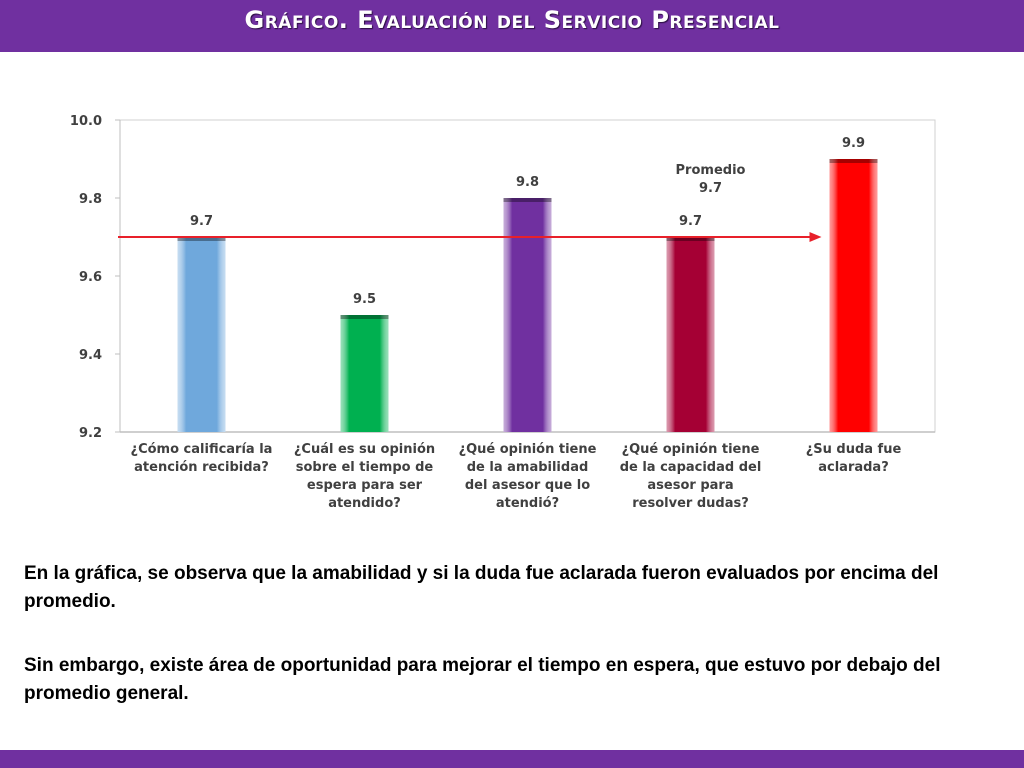 This screenshot has width=1024, height=768. I want to click on x-category-label: ¿Cómo calificaría la atención recibida?, so click(202, 458).